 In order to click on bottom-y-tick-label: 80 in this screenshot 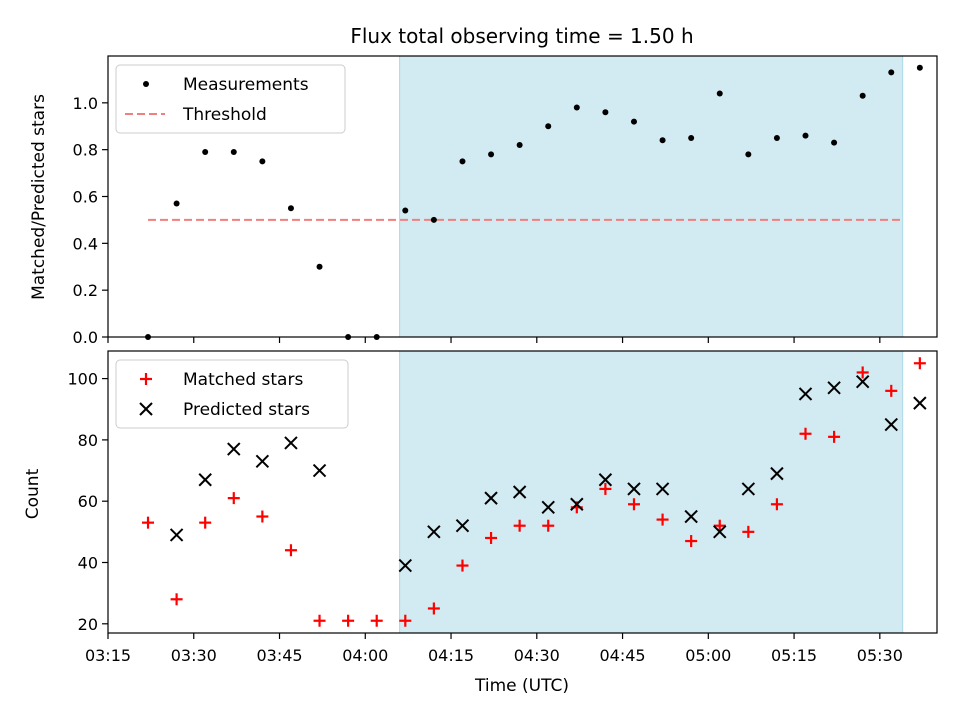, I will do `click(88, 440)`.